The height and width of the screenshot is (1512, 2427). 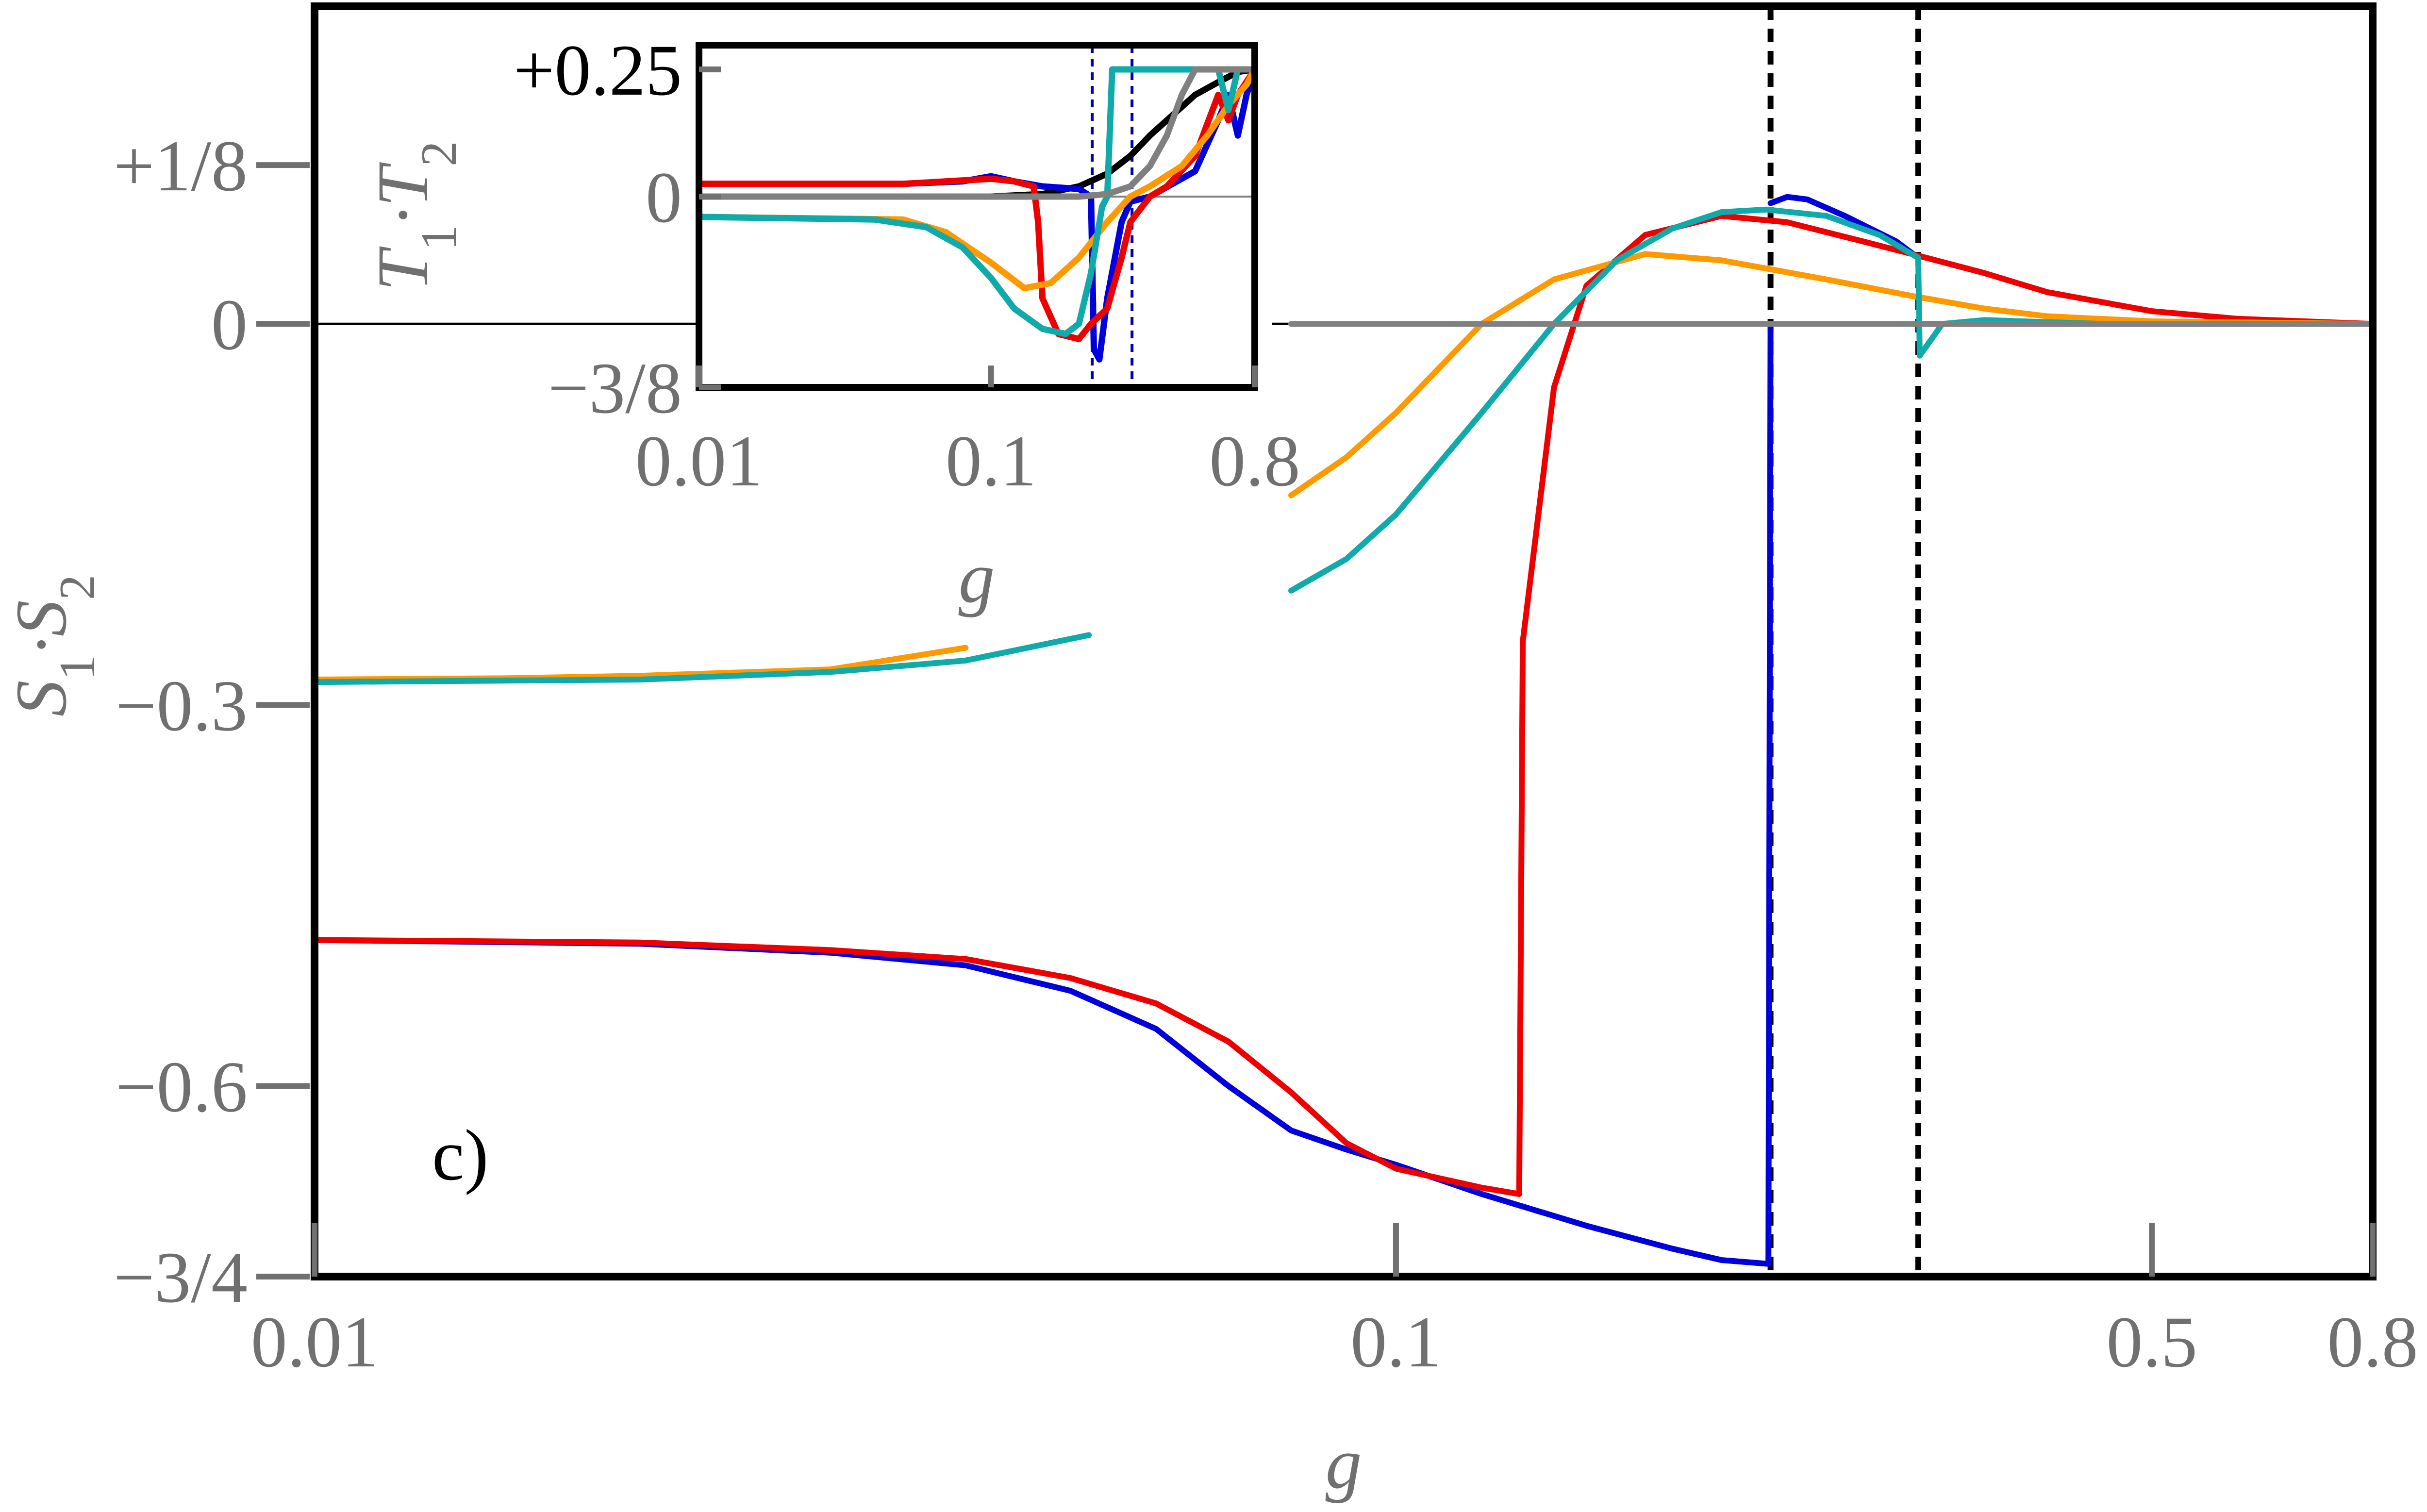 I want to click on inset-x-tick-label-1: 0.1, so click(x=991, y=461).